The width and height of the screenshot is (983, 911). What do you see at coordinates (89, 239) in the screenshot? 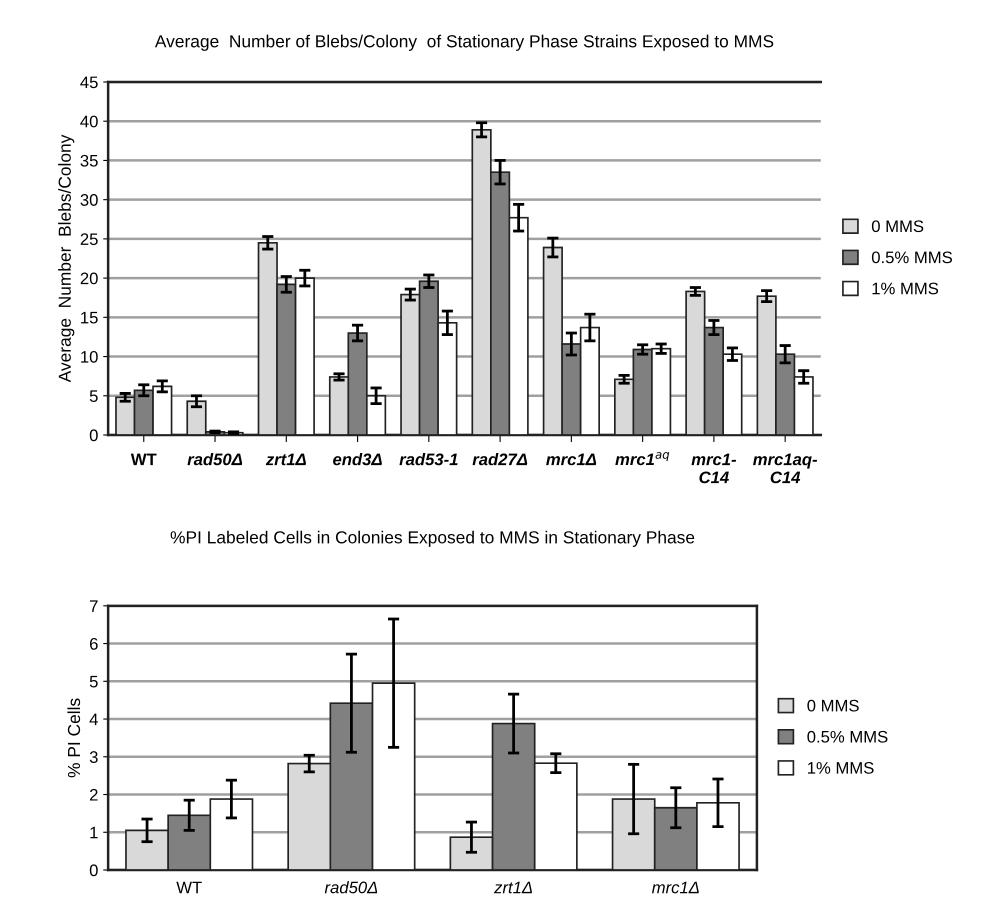
I see `y-tick-label: 25` at bounding box center [89, 239].